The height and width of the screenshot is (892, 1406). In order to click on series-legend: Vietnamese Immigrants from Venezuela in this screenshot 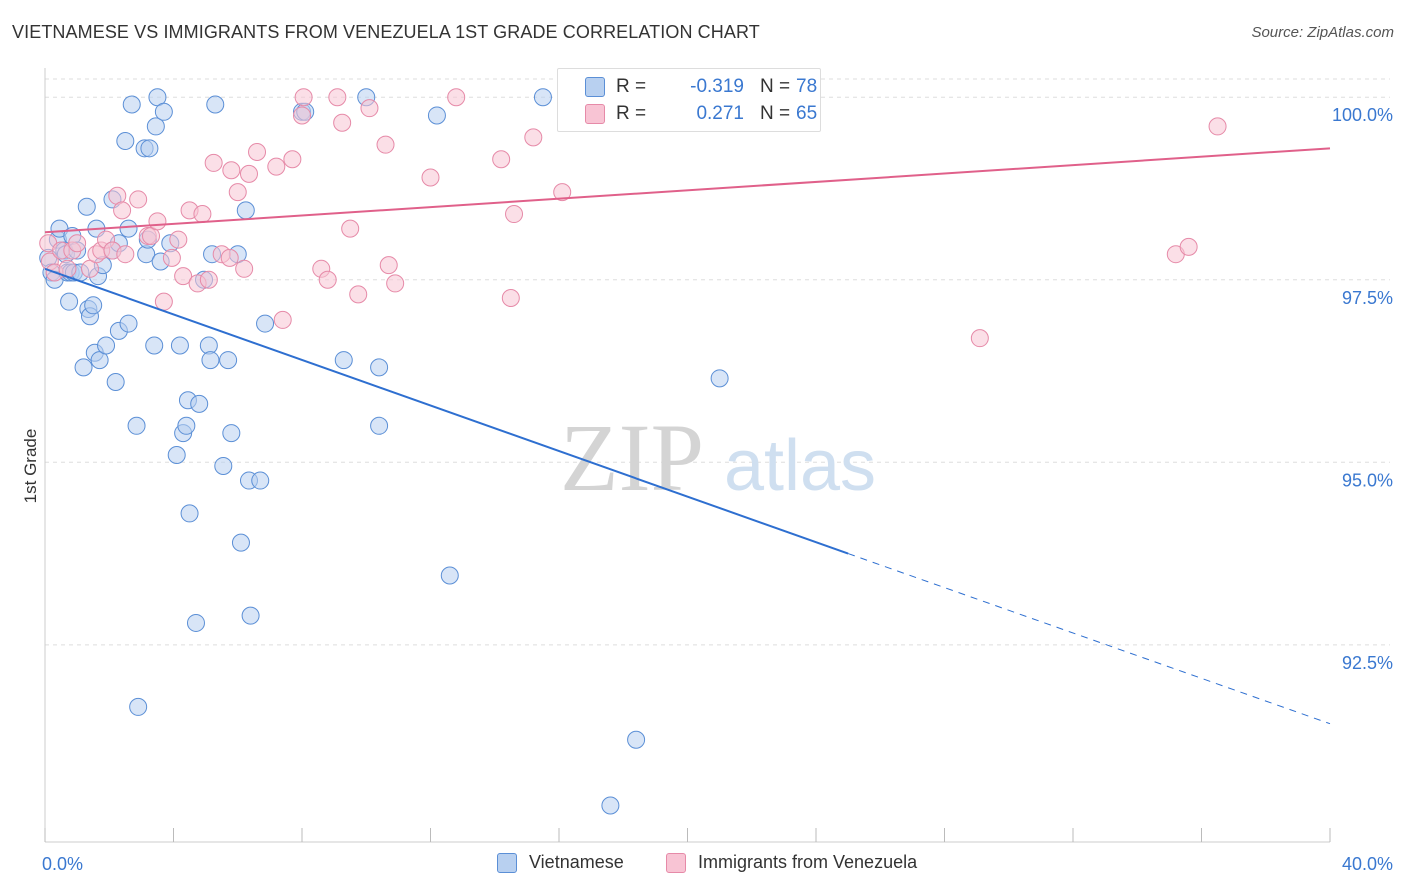, I will do `click(703, 864)`.